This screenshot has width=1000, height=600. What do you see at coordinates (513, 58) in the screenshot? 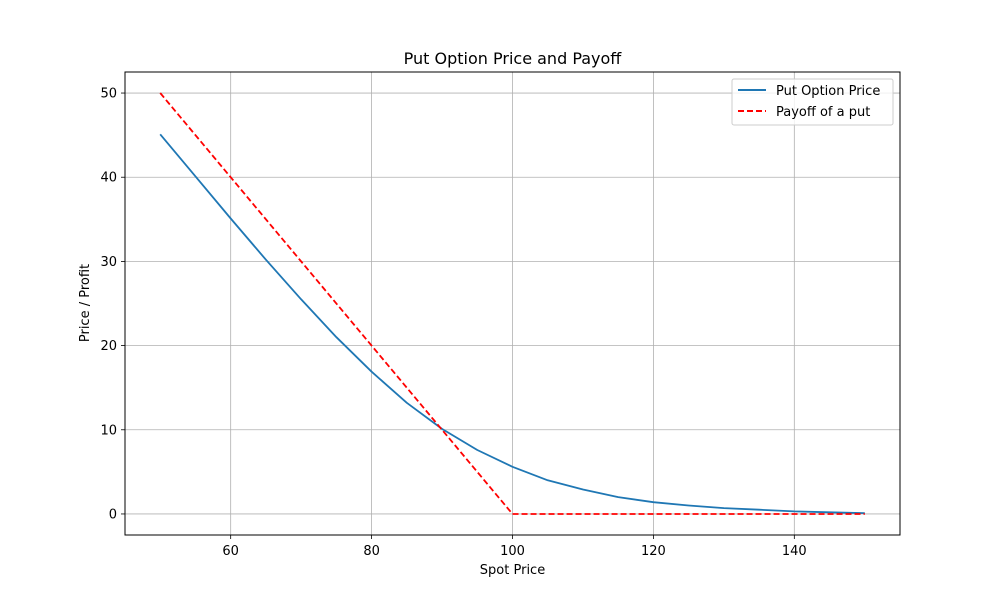
I see `chart-title: Put Option Price and Payoff` at bounding box center [513, 58].